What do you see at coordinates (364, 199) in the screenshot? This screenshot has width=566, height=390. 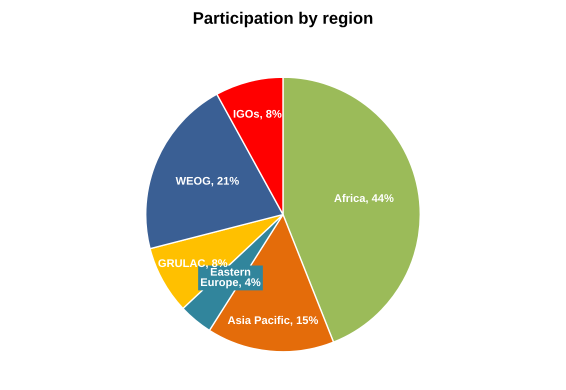 I see `slice-label: Africa, 44%` at bounding box center [364, 199].